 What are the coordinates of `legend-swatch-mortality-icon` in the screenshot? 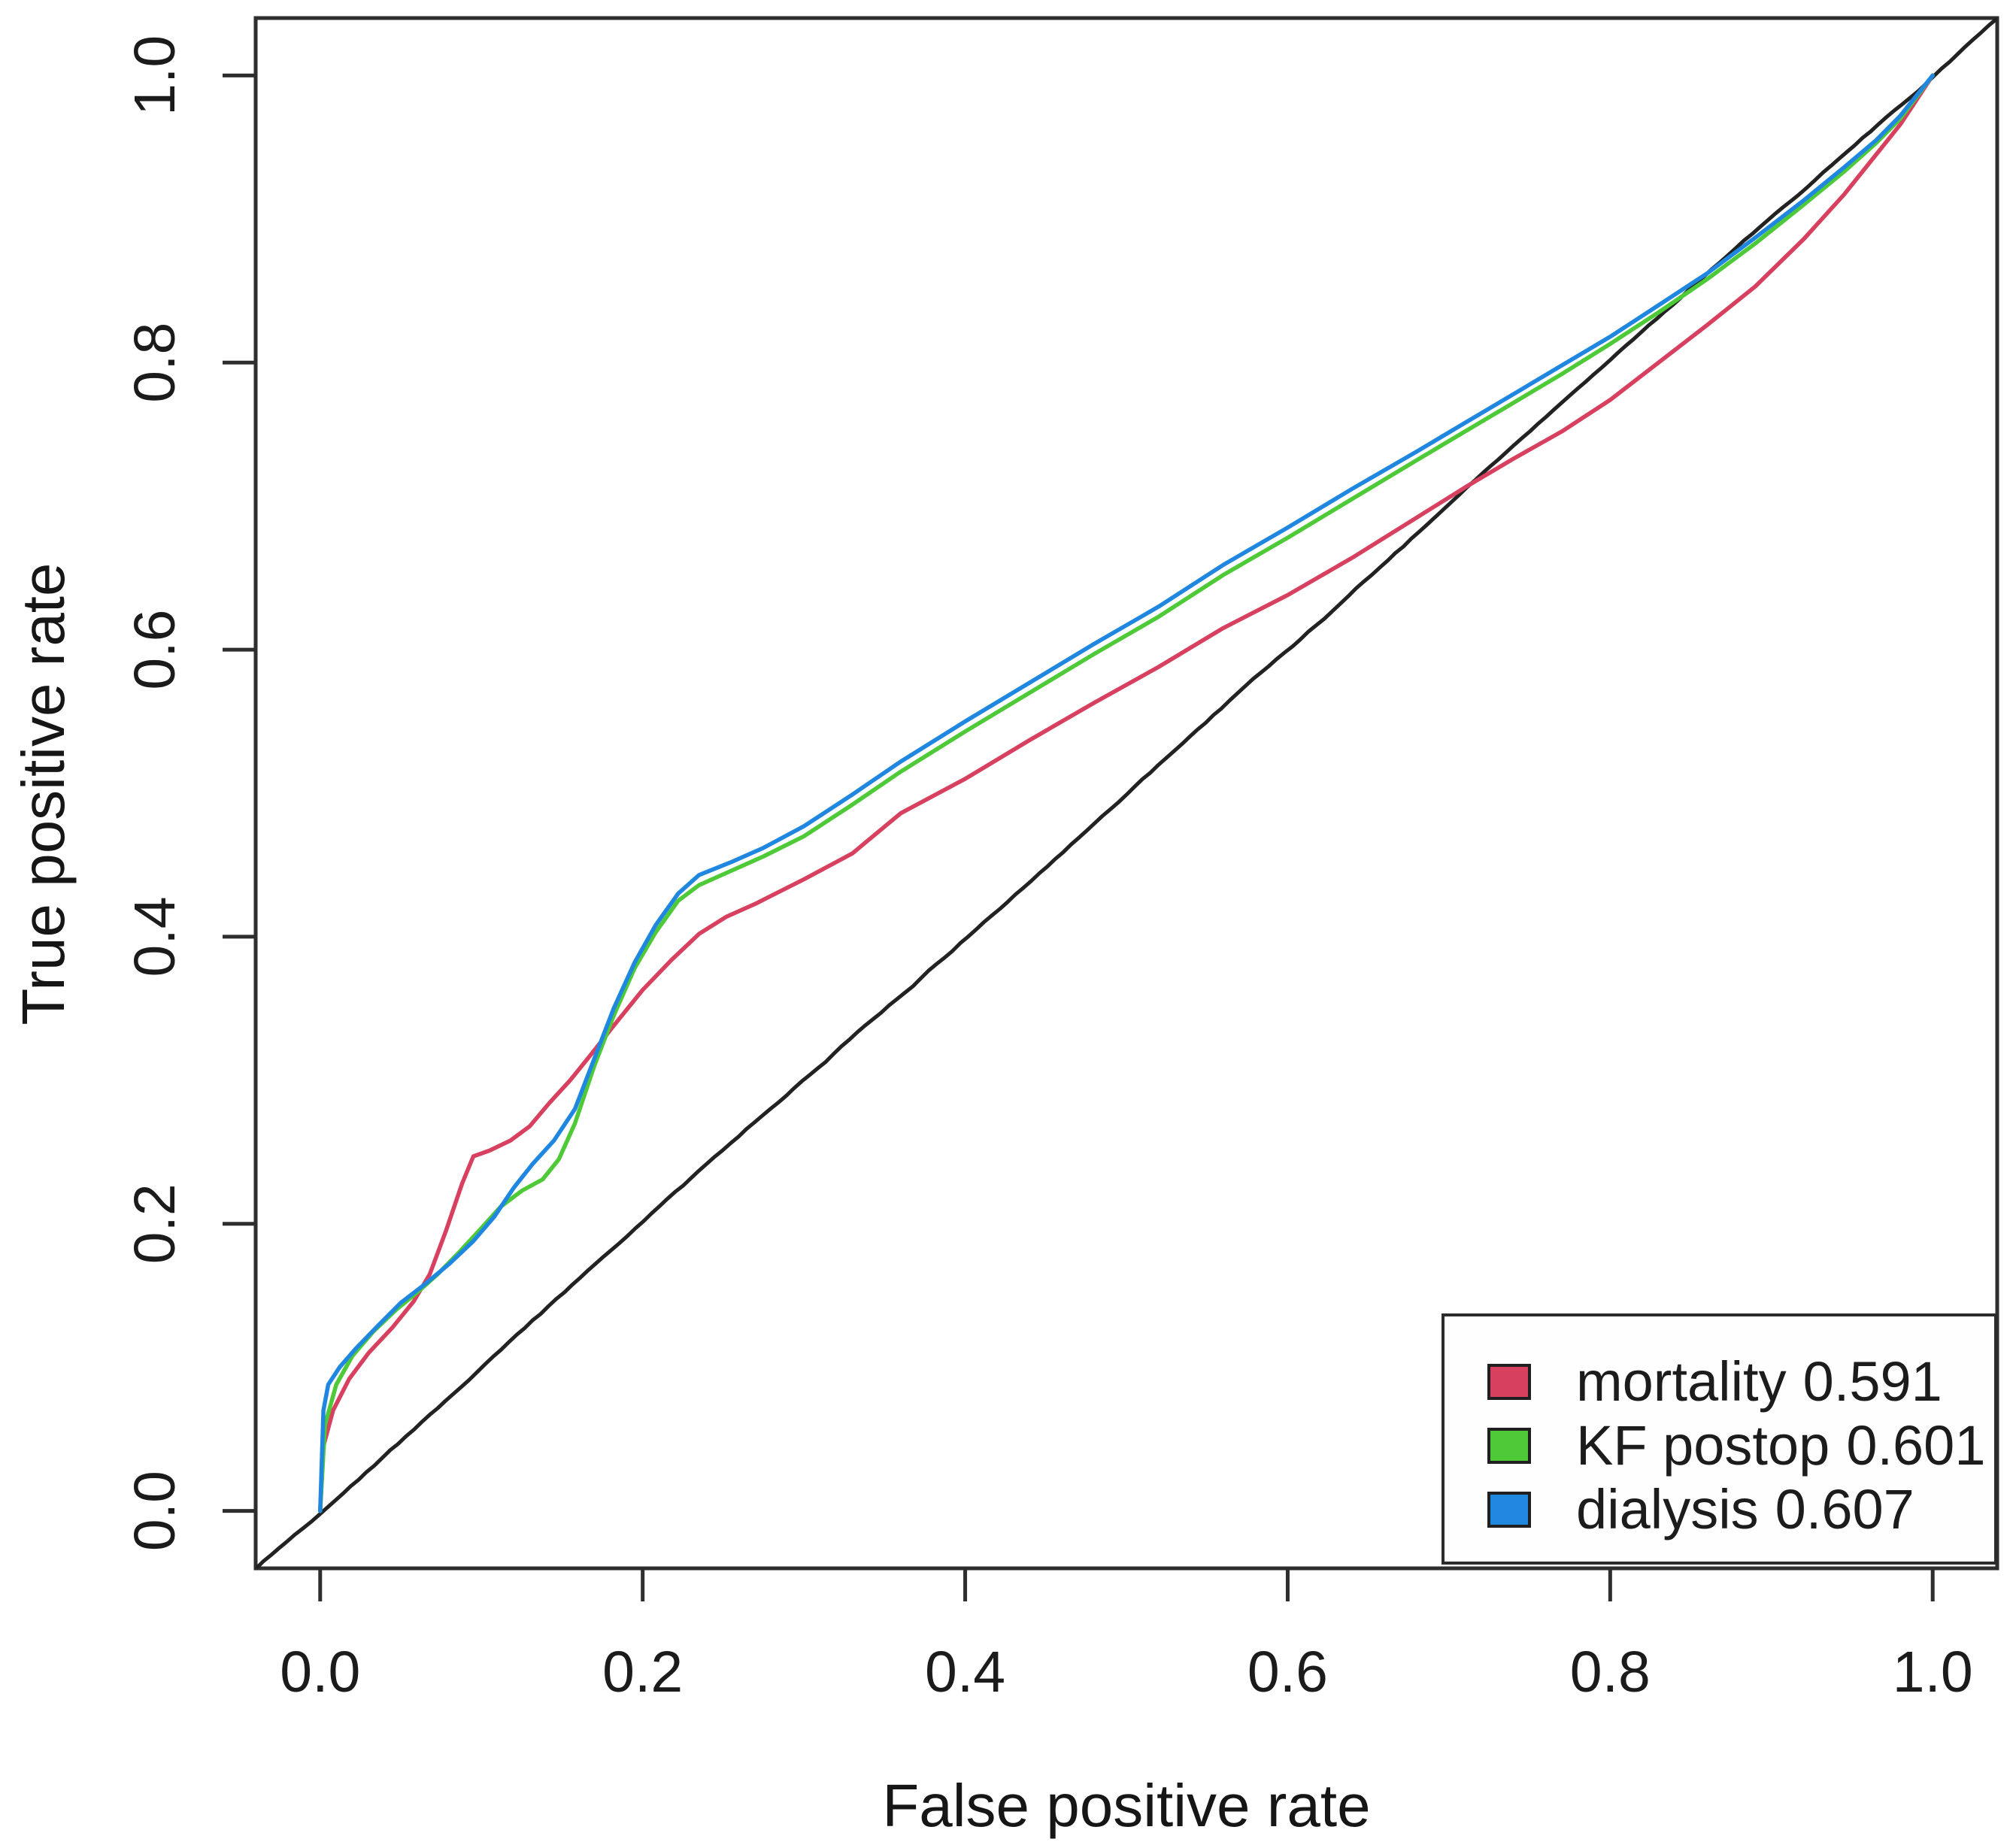 It's located at (1509, 1381).